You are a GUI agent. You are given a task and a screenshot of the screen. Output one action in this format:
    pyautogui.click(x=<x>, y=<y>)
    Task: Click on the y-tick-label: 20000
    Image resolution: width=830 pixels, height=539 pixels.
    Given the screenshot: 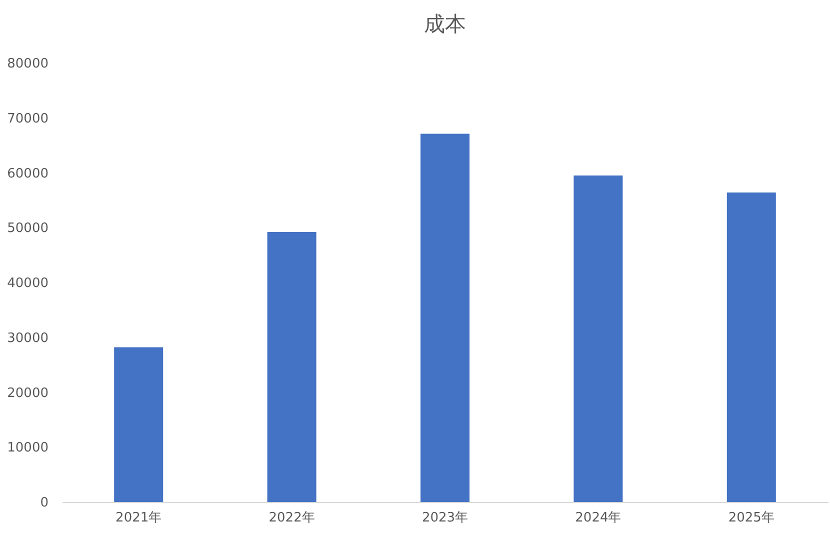 What is the action you would take?
    pyautogui.click(x=27, y=393)
    